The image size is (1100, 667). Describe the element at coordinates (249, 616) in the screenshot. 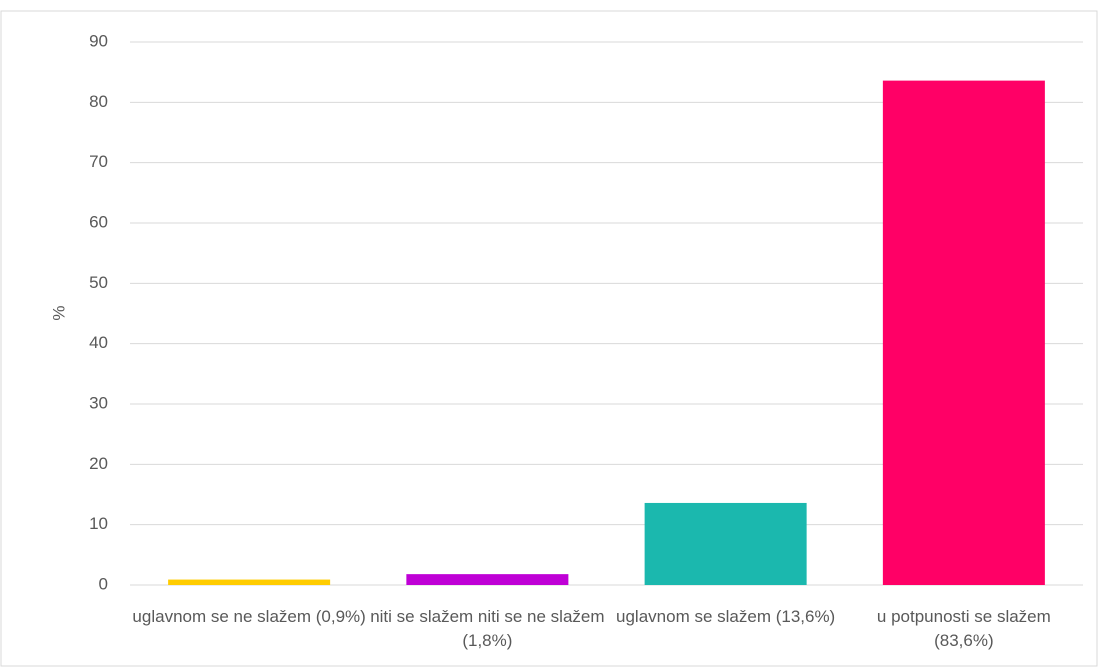

I see `x-tick-label: uglavnom se ne slažem (0,9%)` at that location.